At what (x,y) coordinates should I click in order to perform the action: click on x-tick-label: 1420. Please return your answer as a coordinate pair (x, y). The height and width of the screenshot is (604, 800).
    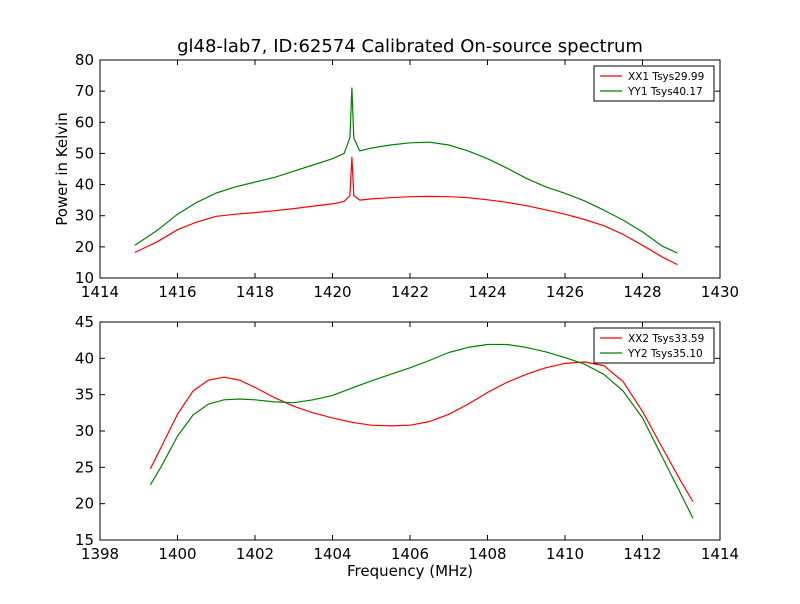
    Looking at the image, I should click on (332, 292).